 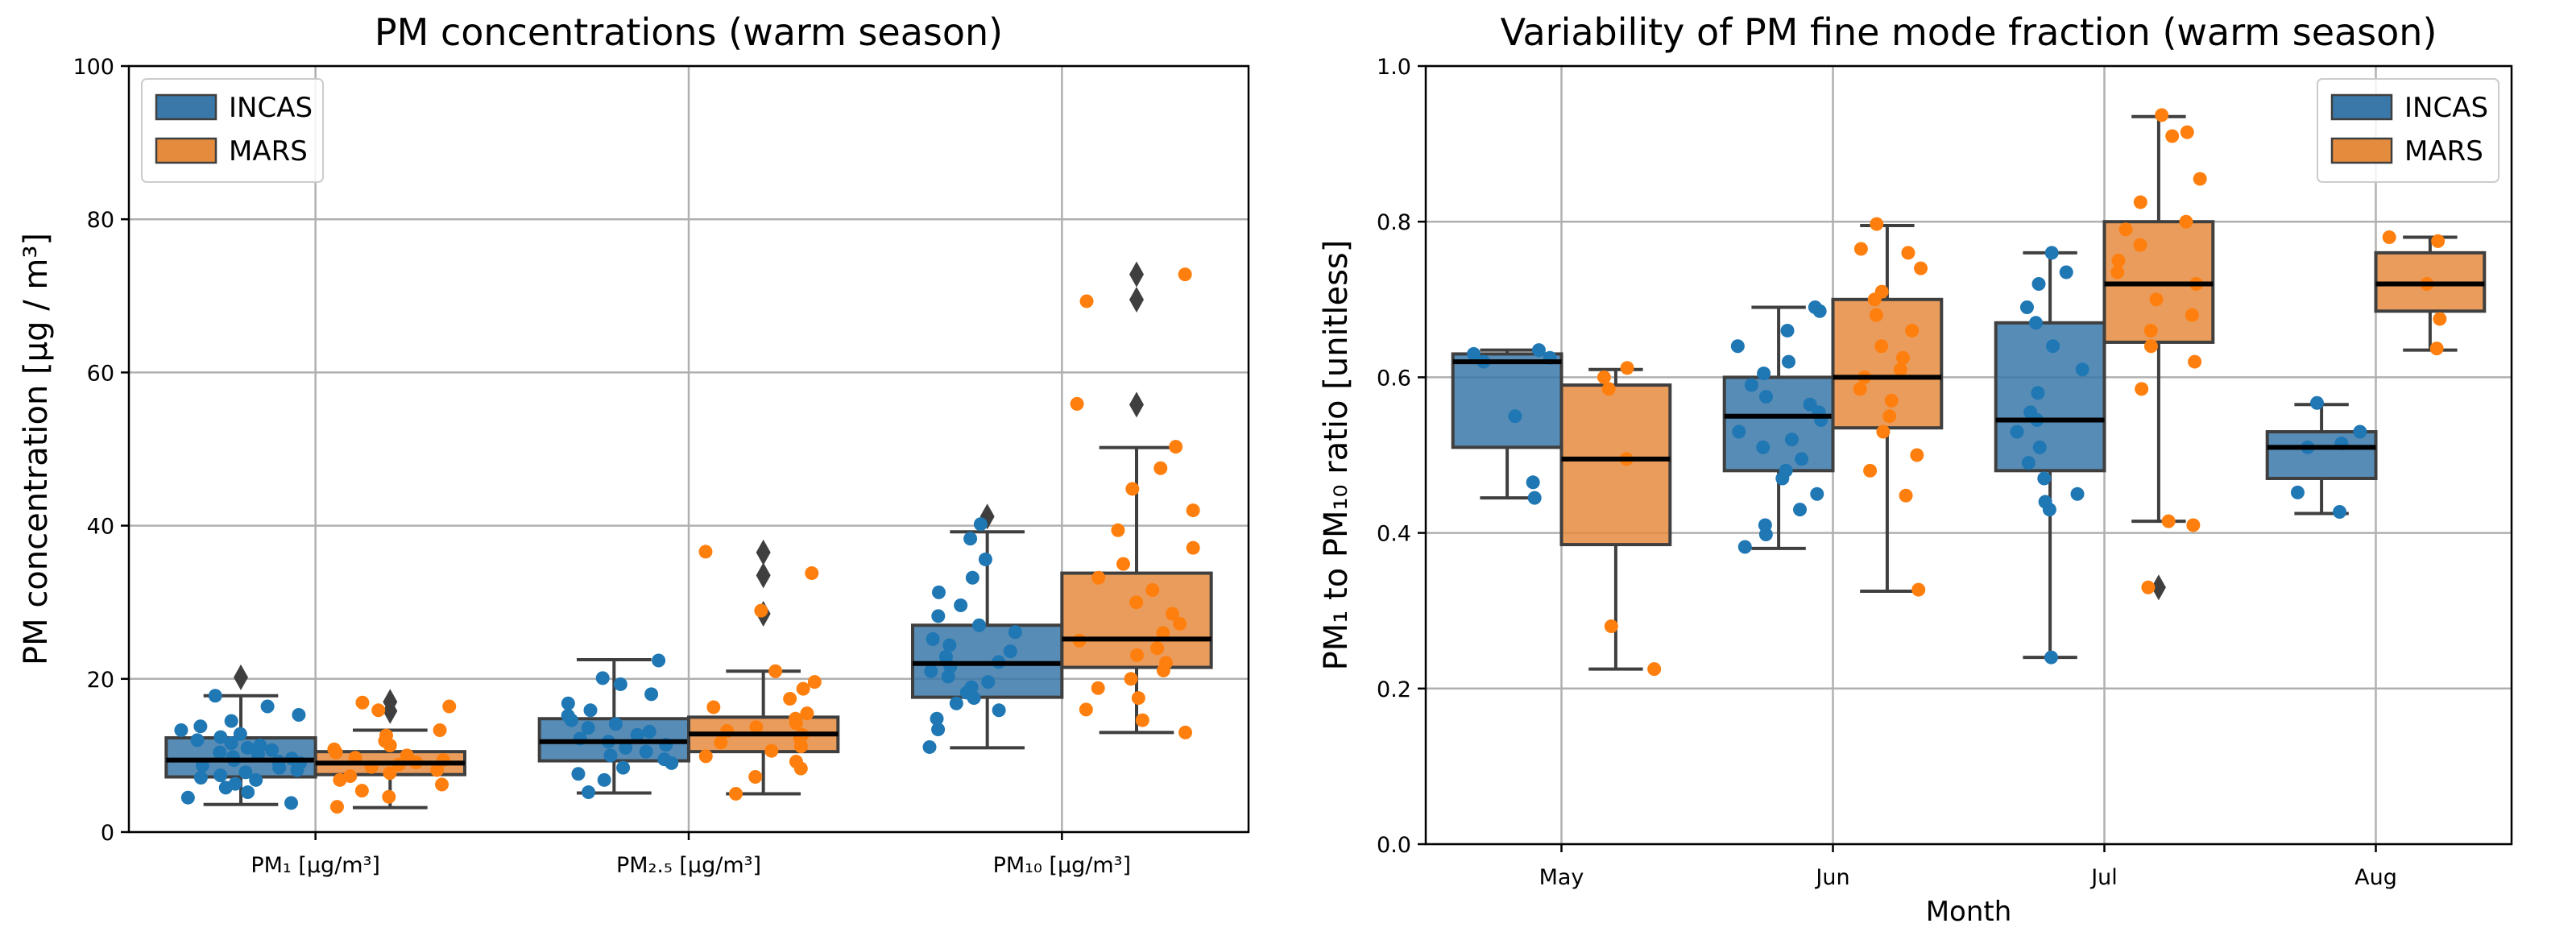 What do you see at coordinates (315, 865) in the screenshot?
I see `x-tick-label: PM₁ [μg/m³]` at bounding box center [315, 865].